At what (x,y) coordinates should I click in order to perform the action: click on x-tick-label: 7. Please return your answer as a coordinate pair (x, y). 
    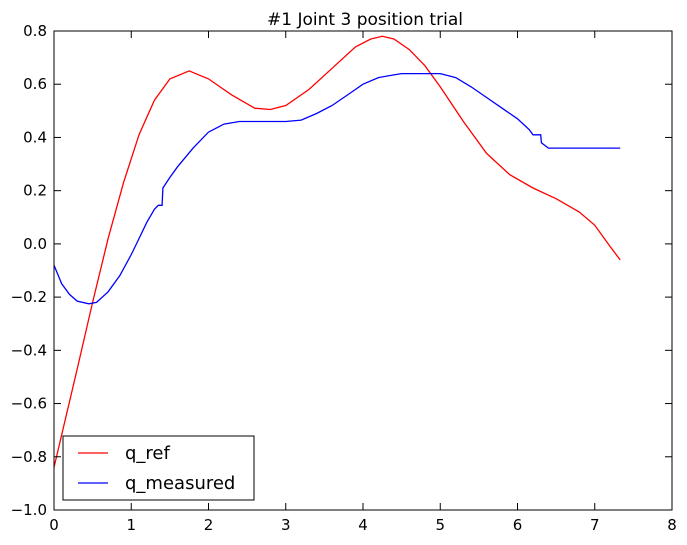
    Looking at the image, I should click on (595, 525).